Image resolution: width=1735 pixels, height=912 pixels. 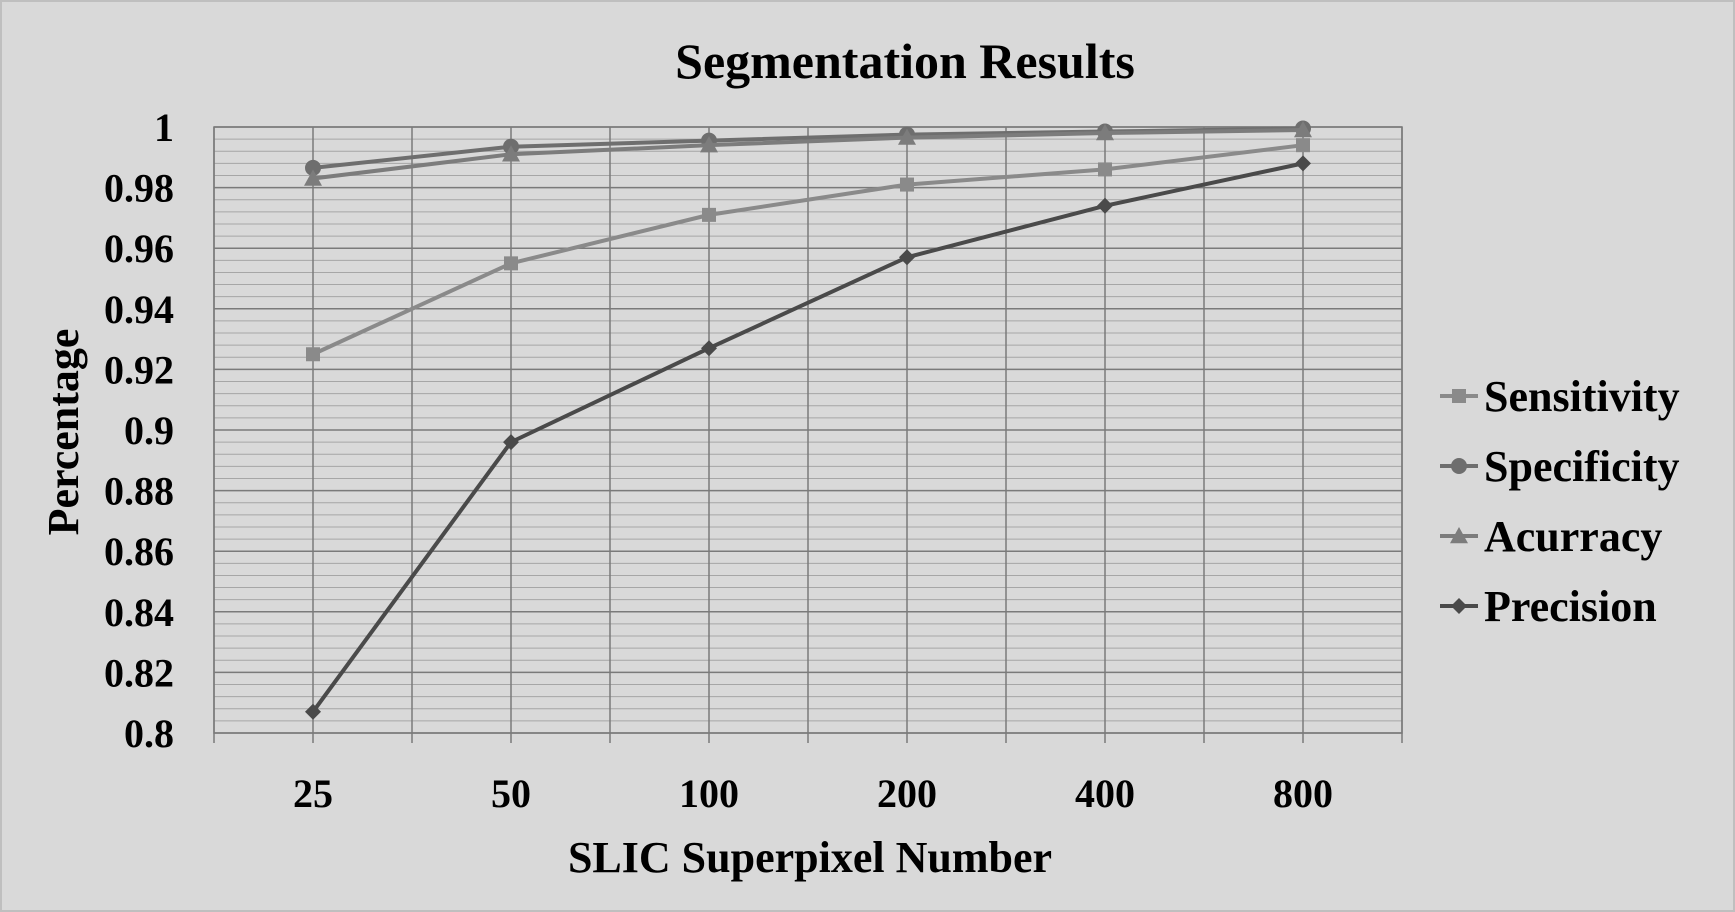 What do you see at coordinates (139, 369) in the screenshot?
I see `y-tick-label: 0.92` at bounding box center [139, 369].